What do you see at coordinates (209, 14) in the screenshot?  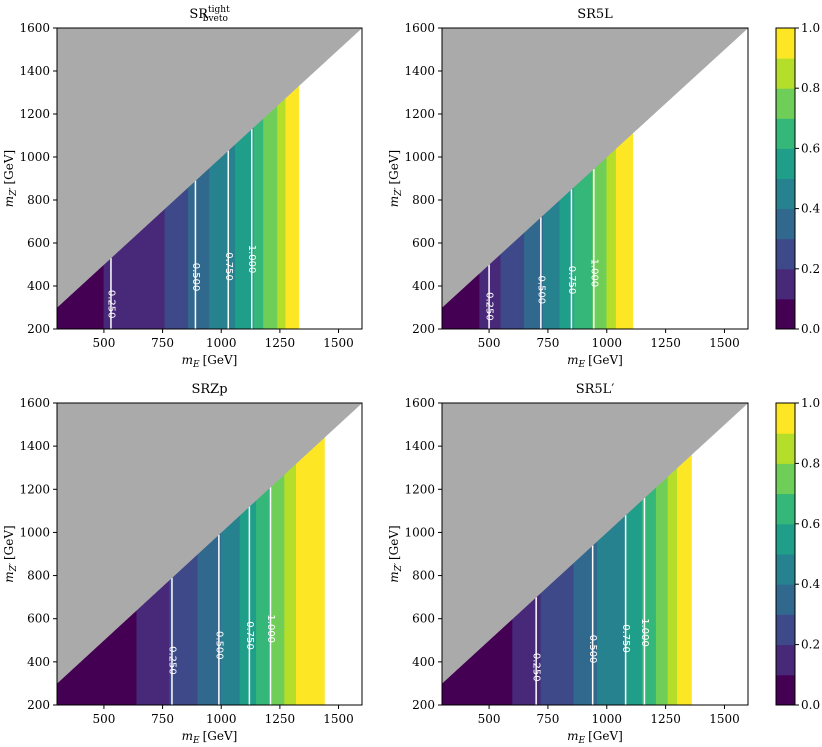 I see `panel-title: SRtight bveto` at bounding box center [209, 14].